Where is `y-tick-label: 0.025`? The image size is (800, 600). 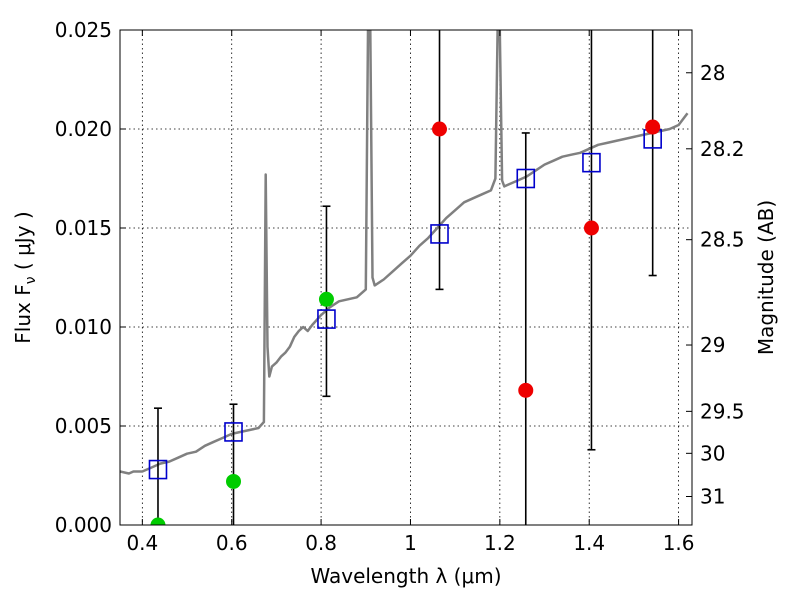 y-tick-label: 0.025 is located at coordinates (83, 30).